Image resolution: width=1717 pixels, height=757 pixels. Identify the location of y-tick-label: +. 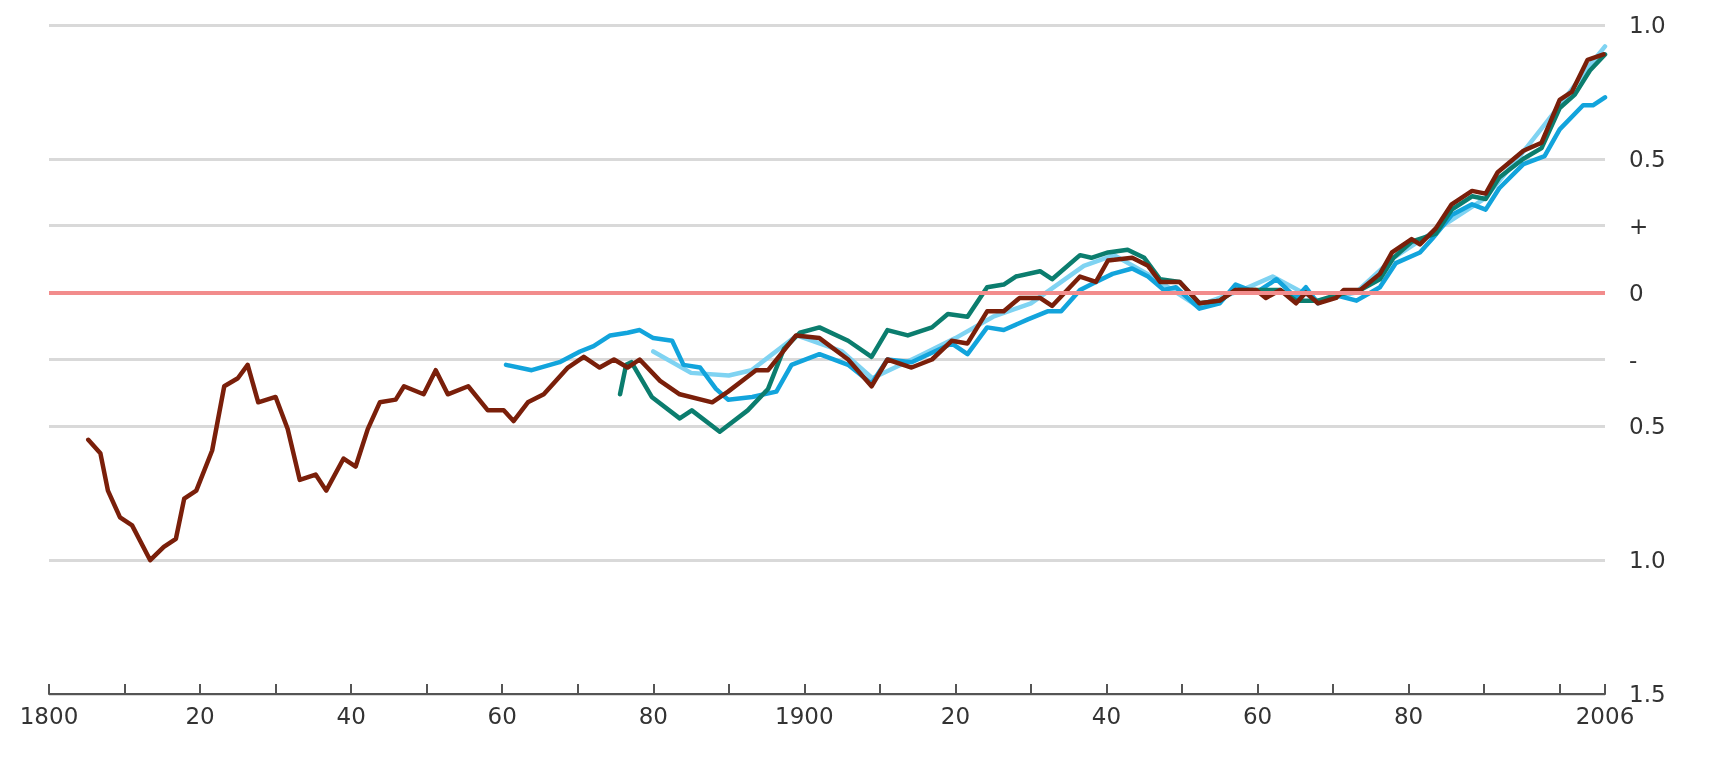
(1639, 225).